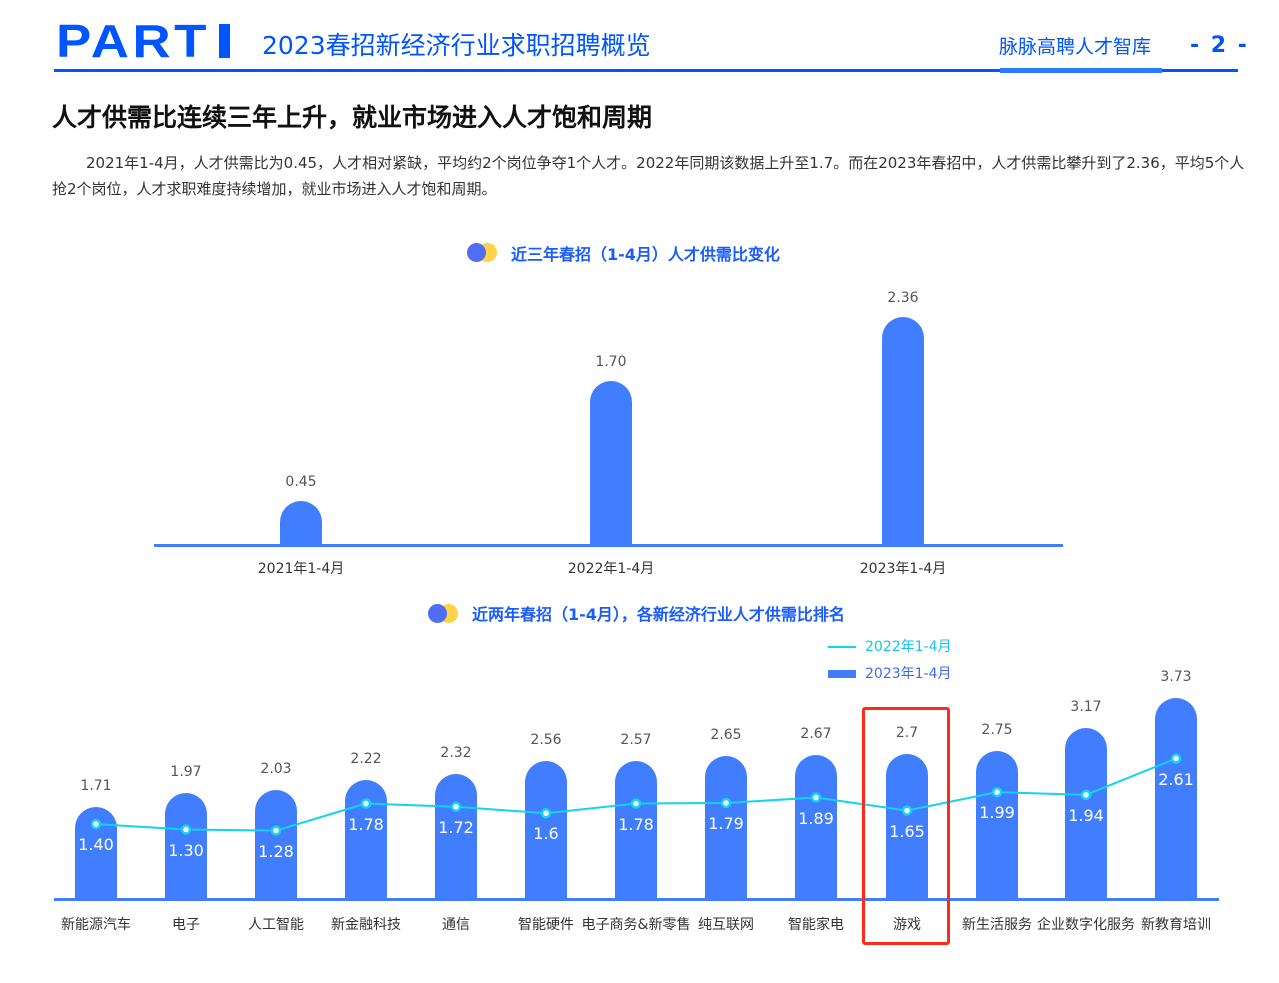 The height and width of the screenshot is (983, 1279). Describe the element at coordinates (903, 298) in the screenshot. I see `bar-value-label: 2.36` at that location.